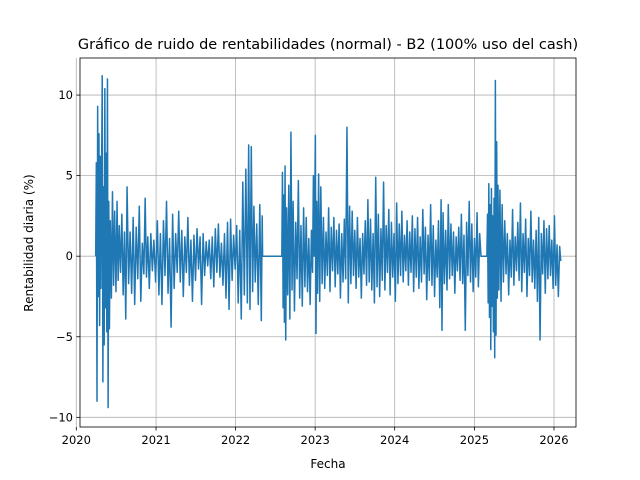  I want to click on x-axis: 2020 2021 2022 2023 2024 2025 2026, so click(315, 437).